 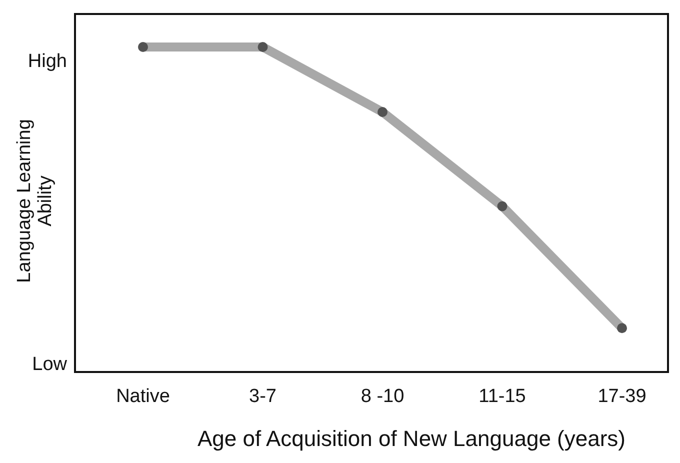 What do you see at coordinates (382, 396) in the screenshot?
I see `x-tick-label: 8 -10` at bounding box center [382, 396].